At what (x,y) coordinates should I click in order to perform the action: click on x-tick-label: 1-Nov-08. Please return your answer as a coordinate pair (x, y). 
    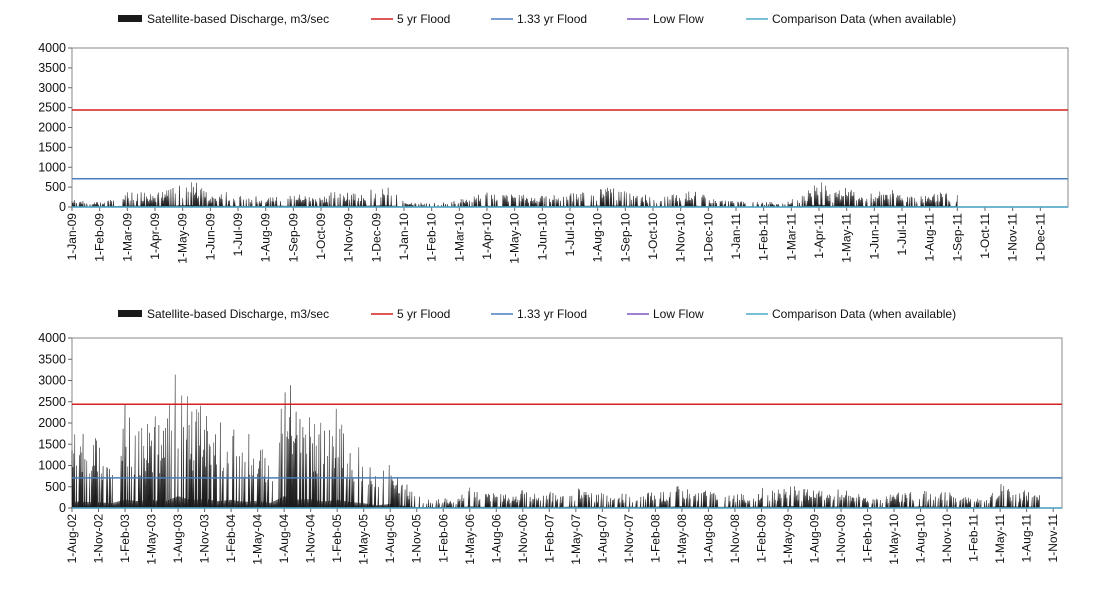
    Looking at the image, I should click on (735, 539).